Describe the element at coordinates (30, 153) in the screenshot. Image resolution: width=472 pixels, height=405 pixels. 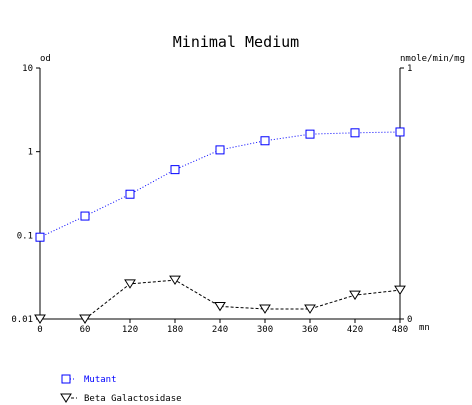
I see `left-tick-label: 1` at that location.